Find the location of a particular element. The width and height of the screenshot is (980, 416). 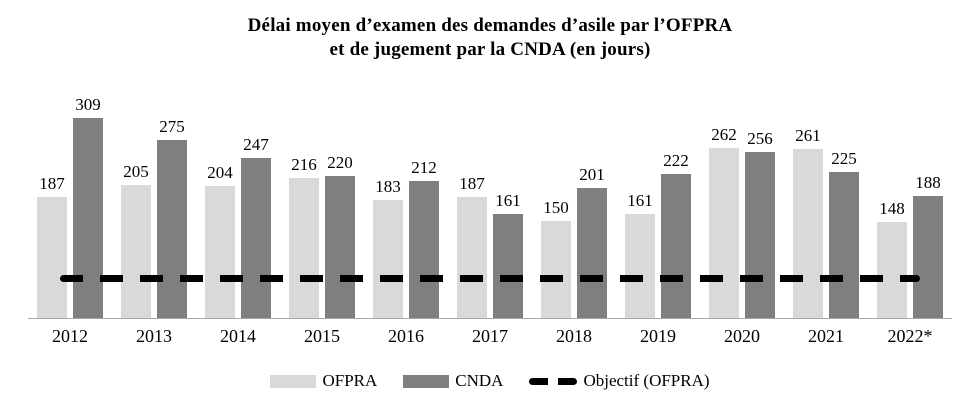

bar-col-cnda-2015: 220 is located at coordinates (340, 201).